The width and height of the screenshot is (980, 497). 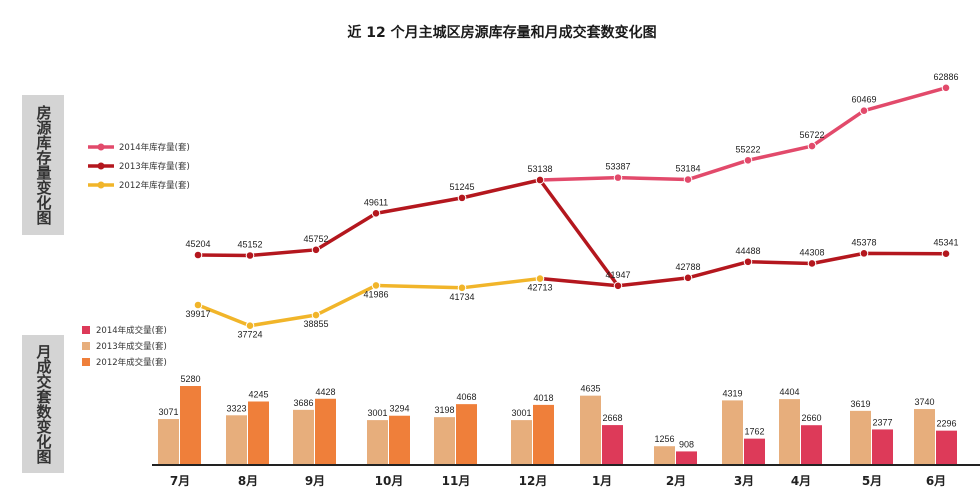 I want to click on bar-2013-data-label: 3686, so click(x=303, y=403).